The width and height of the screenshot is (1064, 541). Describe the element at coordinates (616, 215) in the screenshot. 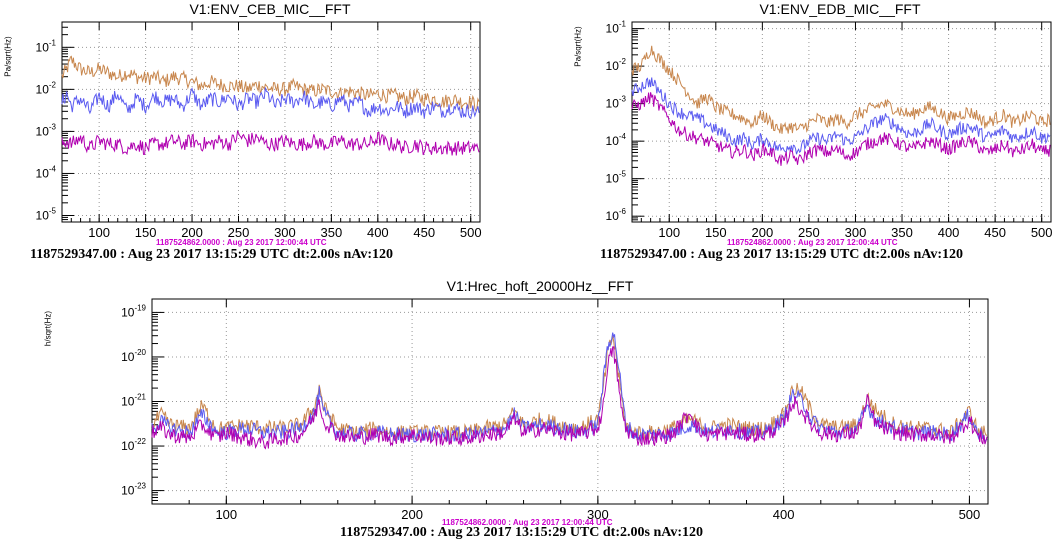

I see `y-tick-label: 10⁻⁶` at that location.